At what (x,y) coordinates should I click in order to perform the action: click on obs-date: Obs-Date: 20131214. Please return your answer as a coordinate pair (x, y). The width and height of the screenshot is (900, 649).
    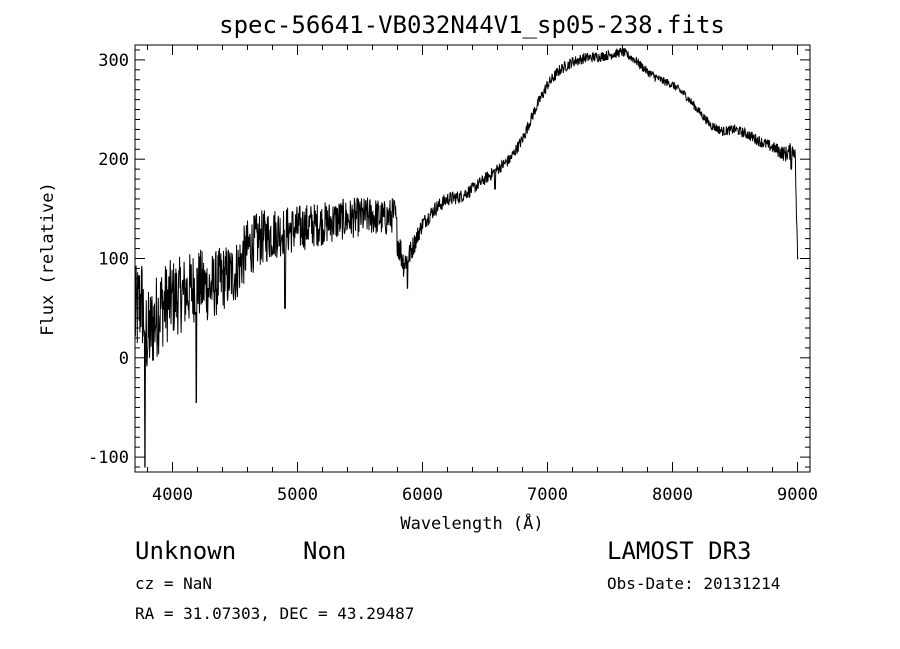
    Looking at the image, I should click on (693, 583).